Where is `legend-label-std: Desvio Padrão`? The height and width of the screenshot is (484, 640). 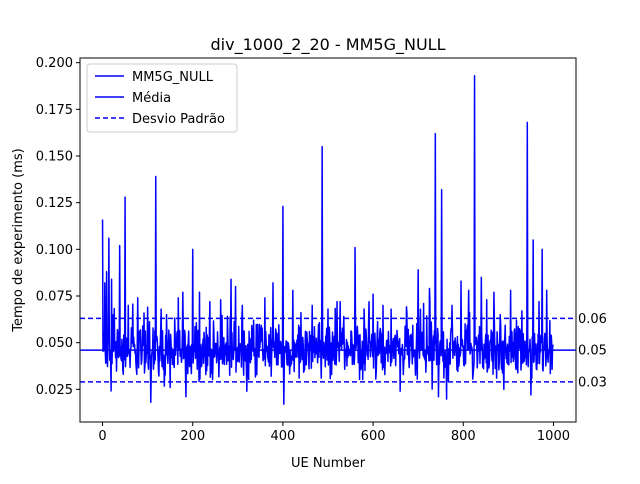 legend-label-std: Desvio Padrão is located at coordinates (178, 119).